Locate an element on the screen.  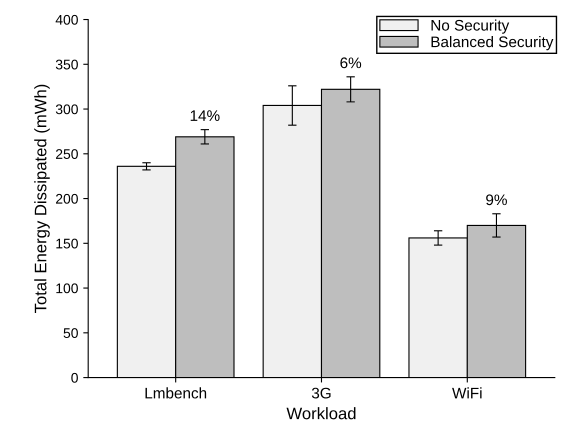
y-tick-label: 150 is located at coordinates (67, 243).